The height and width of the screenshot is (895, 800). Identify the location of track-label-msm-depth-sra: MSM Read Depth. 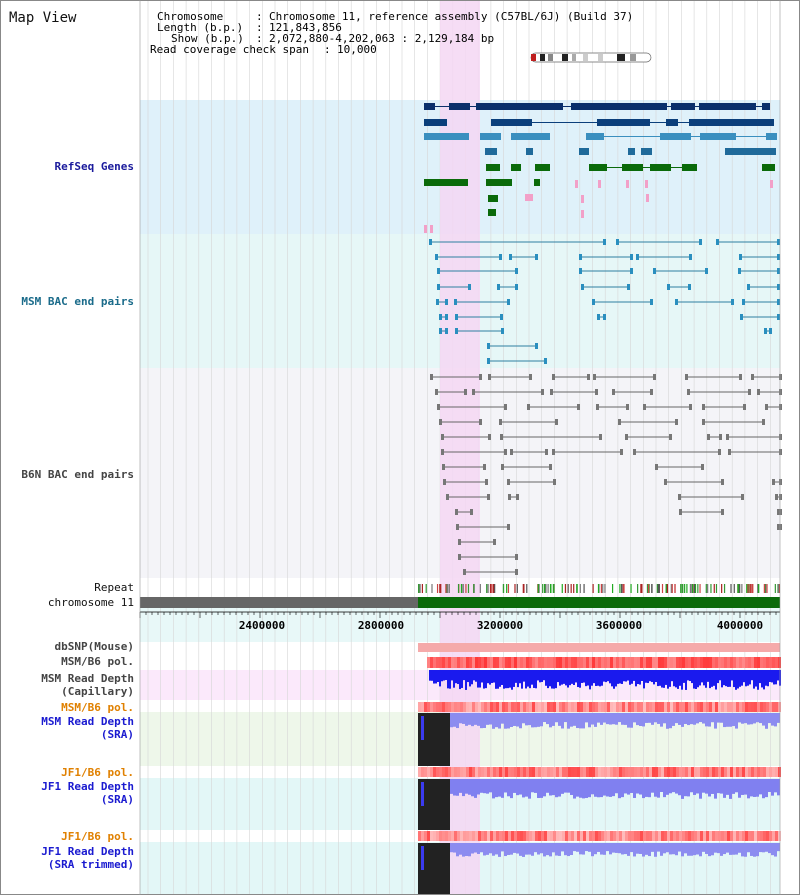
(87, 721).